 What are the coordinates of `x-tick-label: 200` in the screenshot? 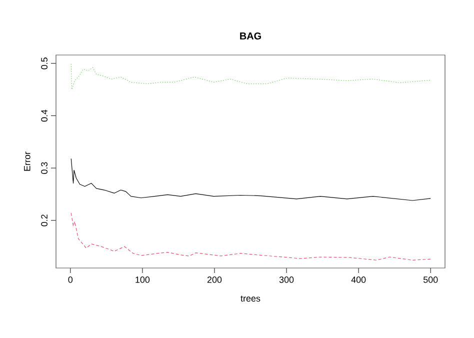 It's located at (214, 279).